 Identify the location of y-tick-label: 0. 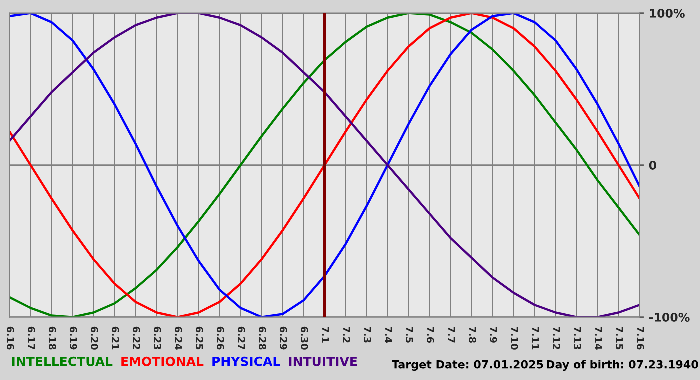
(652, 165).